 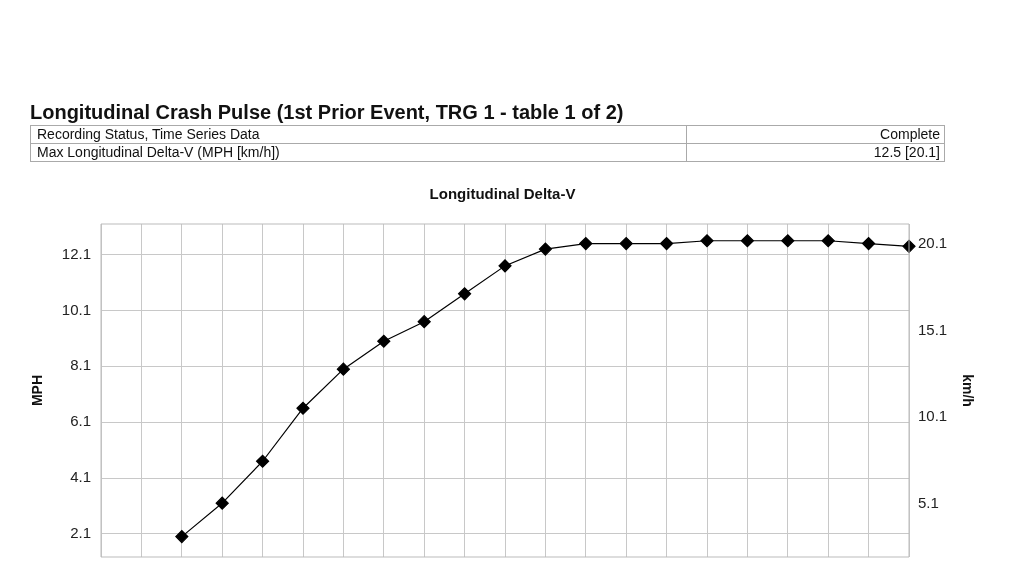 What do you see at coordinates (502, 194) in the screenshot?
I see `chart-subtitle: Longitudinal Delta-V` at bounding box center [502, 194].